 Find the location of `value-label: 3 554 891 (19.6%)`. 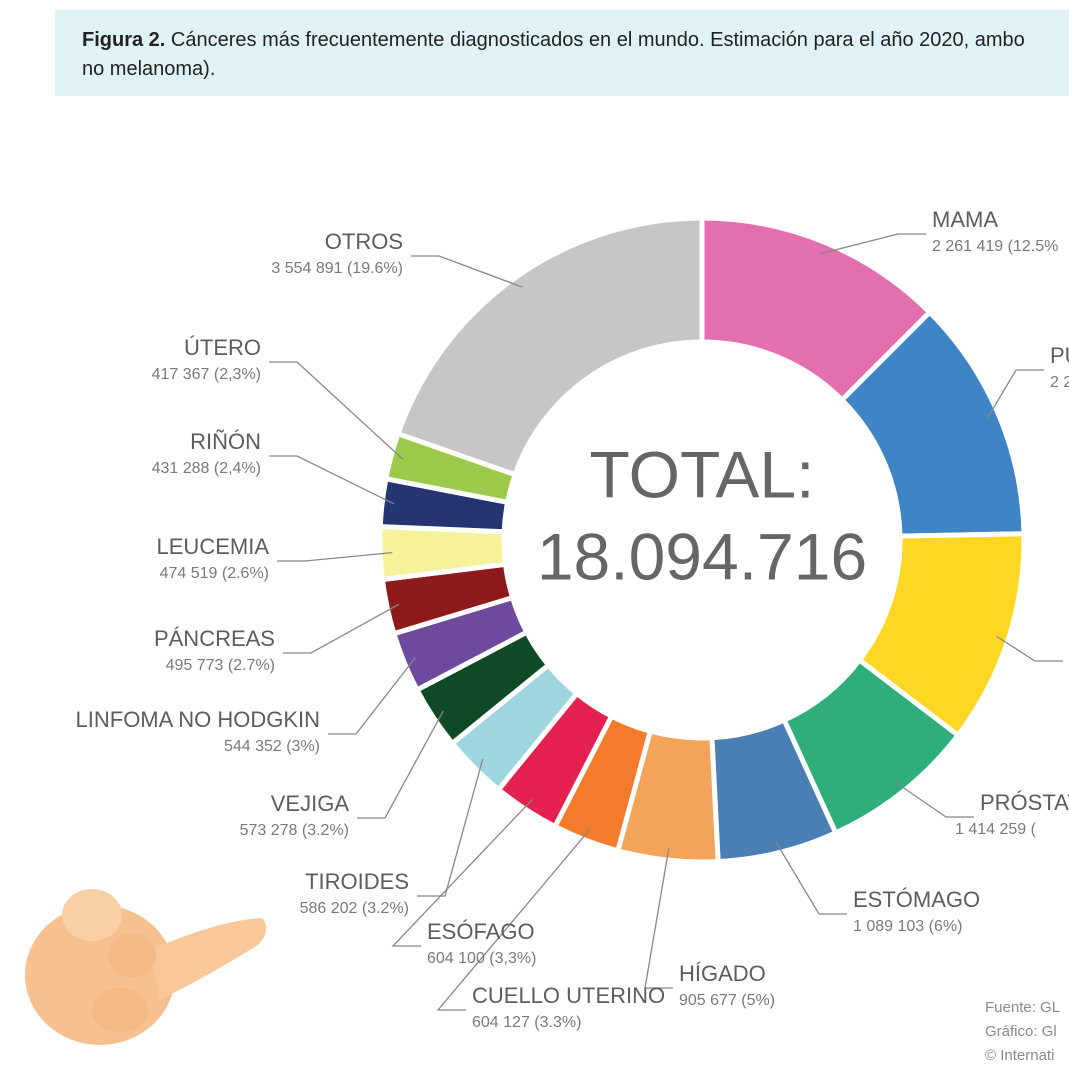

value-label: 3 554 891 (19.6%) is located at coordinates (337, 268).